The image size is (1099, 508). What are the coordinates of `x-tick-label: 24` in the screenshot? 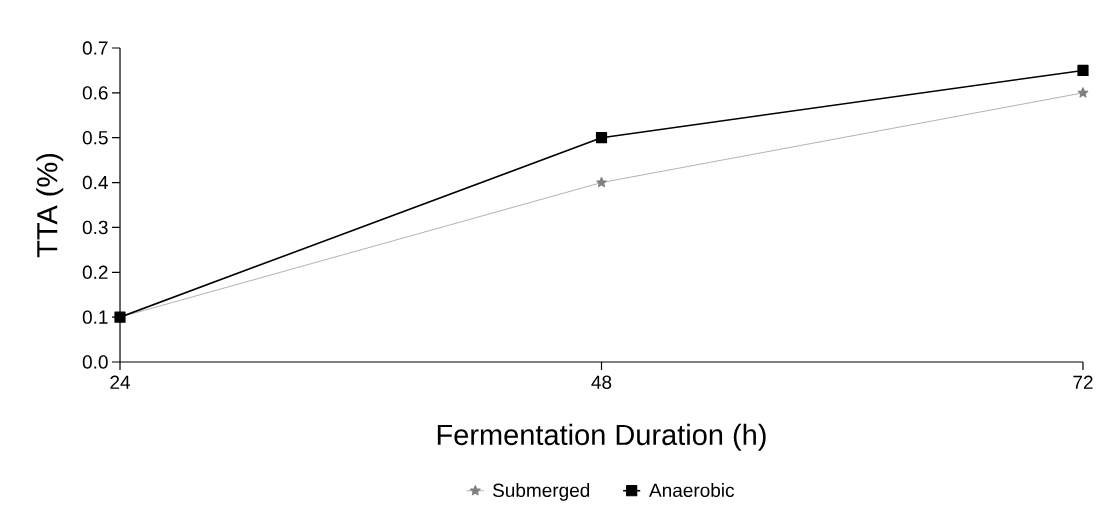 It's located at (120, 382).